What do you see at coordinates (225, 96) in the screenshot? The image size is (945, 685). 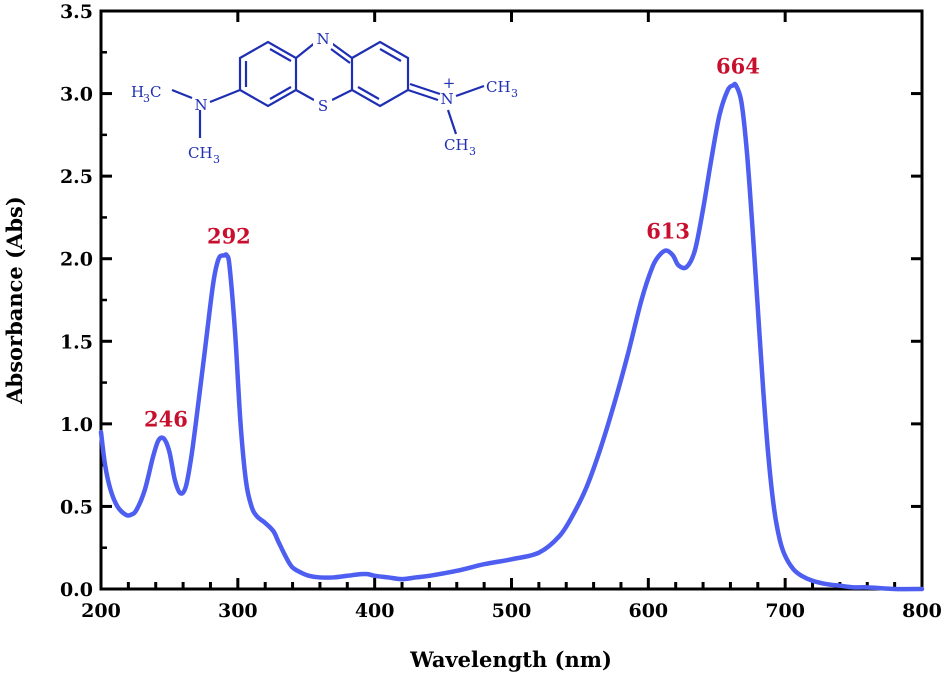 I see `bond-ring-n-left` at bounding box center [225, 96].